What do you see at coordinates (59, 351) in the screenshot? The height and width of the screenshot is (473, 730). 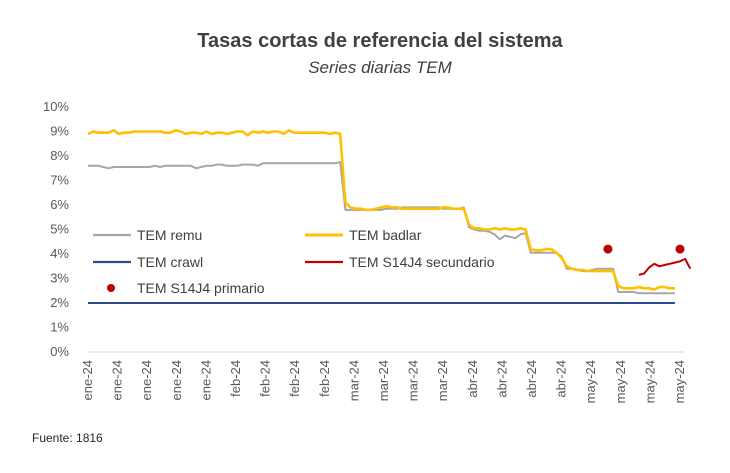 I see `y-tick-label: 0%` at bounding box center [59, 351].